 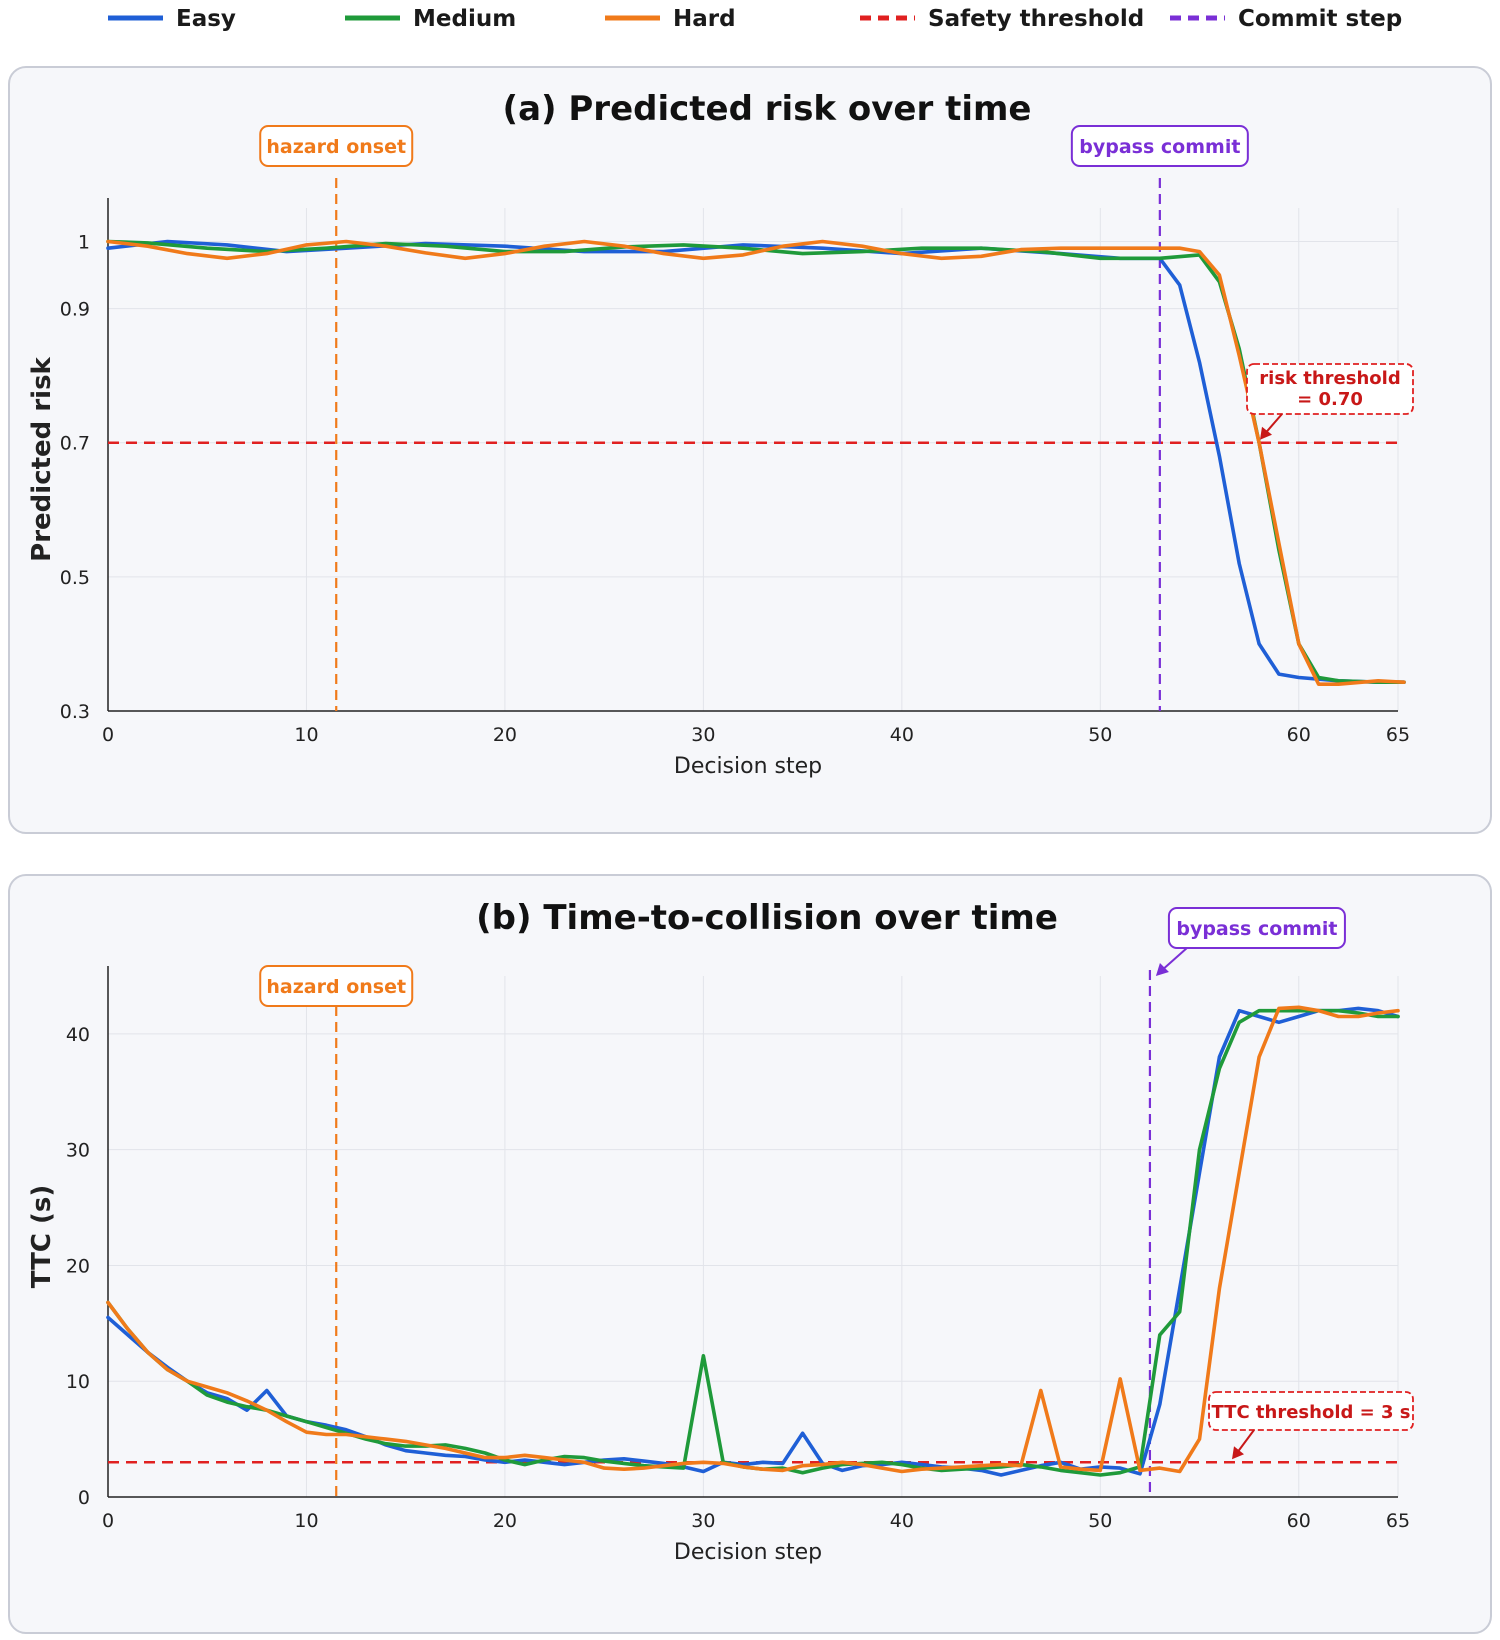 What do you see at coordinates (1330, 399) in the screenshot?
I see `threshold-annotation-text: = 0.70` at bounding box center [1330, 399].